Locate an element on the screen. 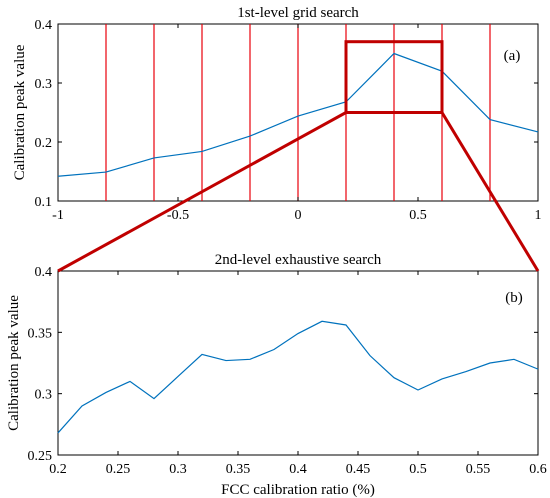 This screenshot has width=550, height=498. panel-b-label: (b) is located at coordinates (514, 298).